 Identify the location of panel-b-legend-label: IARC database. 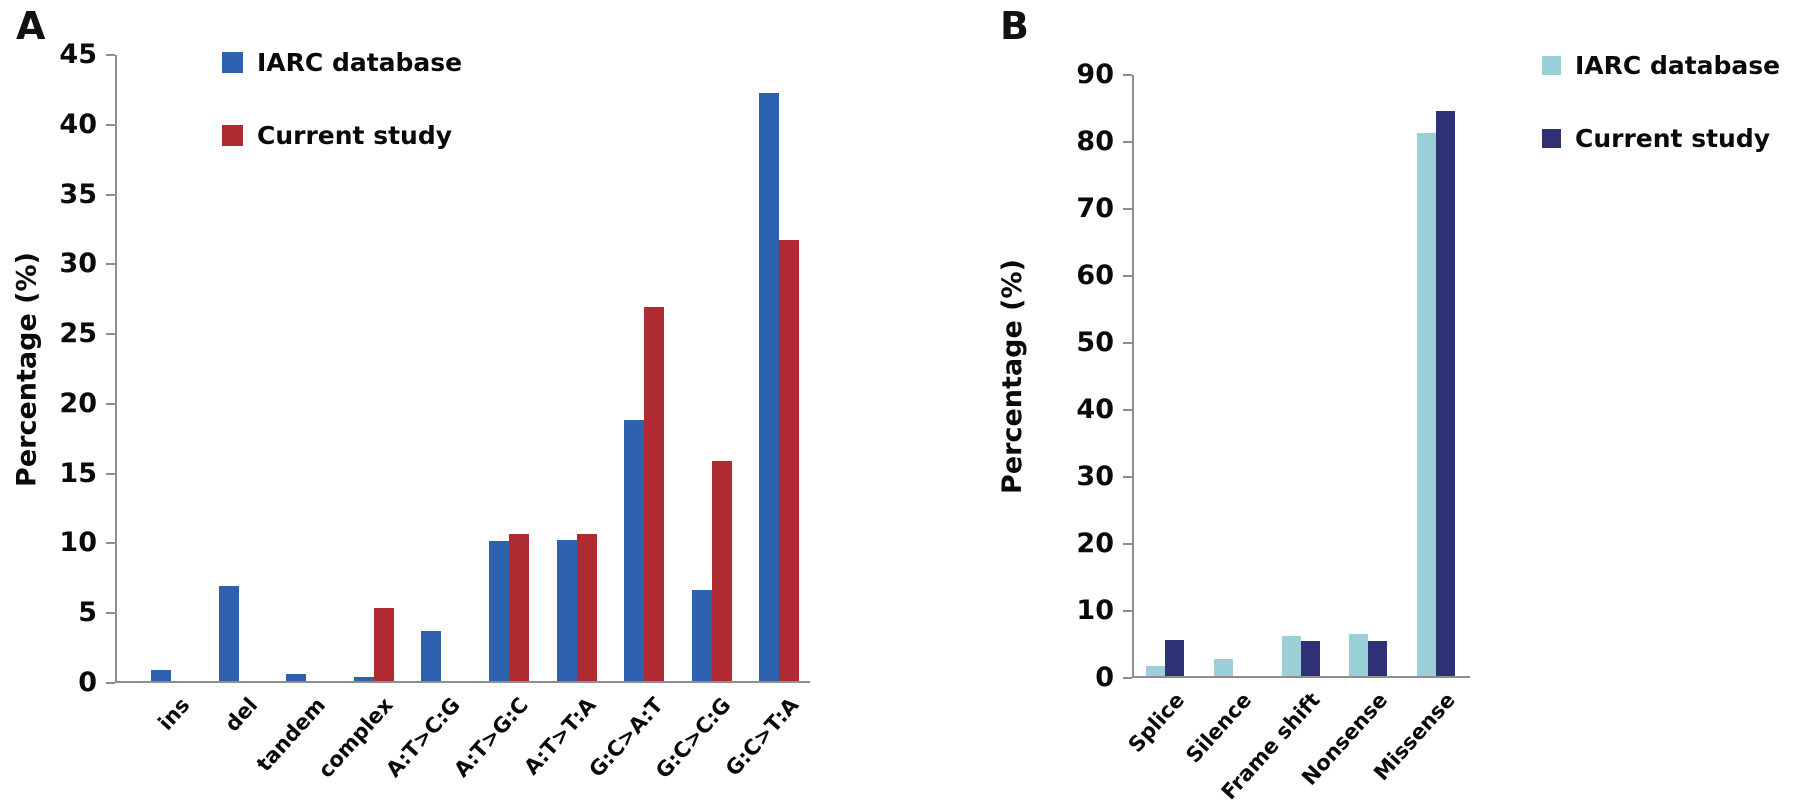
(1678, 65).